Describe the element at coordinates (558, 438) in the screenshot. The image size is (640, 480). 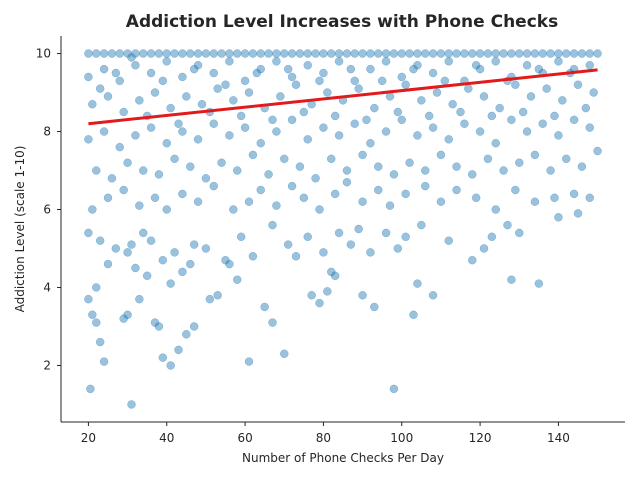
I see `x-tick-label: 140` at that location.